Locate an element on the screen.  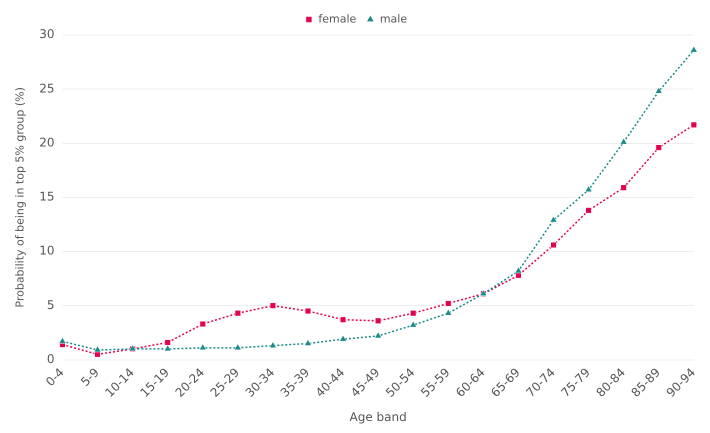
y-tick-label: 30 is located at coordinates (46, 34).